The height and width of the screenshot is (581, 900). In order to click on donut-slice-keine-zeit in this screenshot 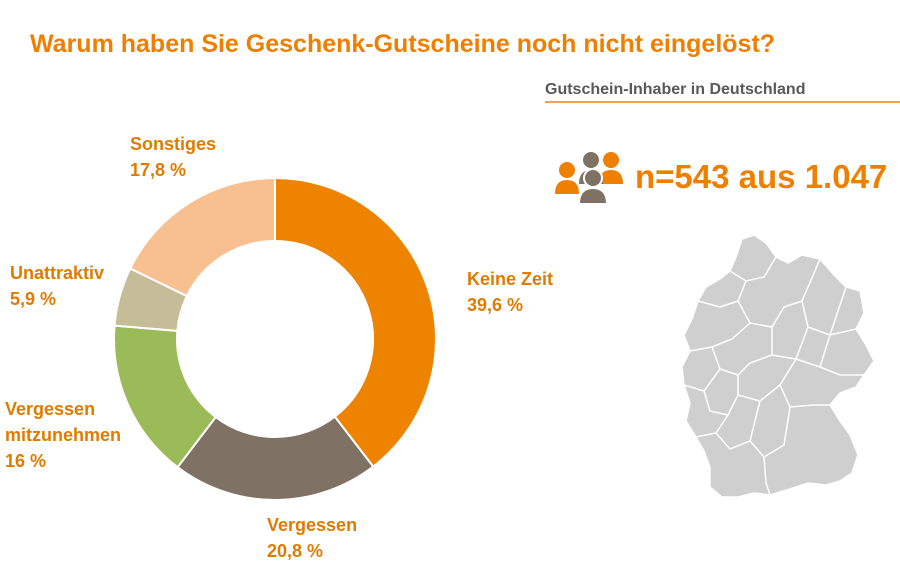, I will do `click(355, 322)`.